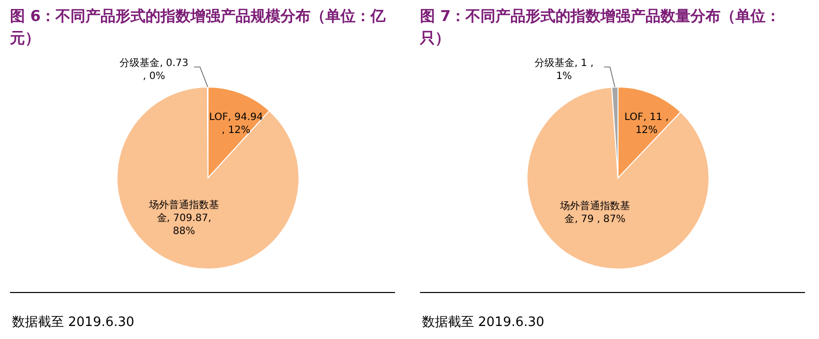 This screenshot has width=819, height=339. What do you see at coordinates (601, 27) in the screenshot?
I see `chart-title: 图 7：不同产品形式的指数增强产品数量分布（单位：只）` at bounding box center [601, 27].